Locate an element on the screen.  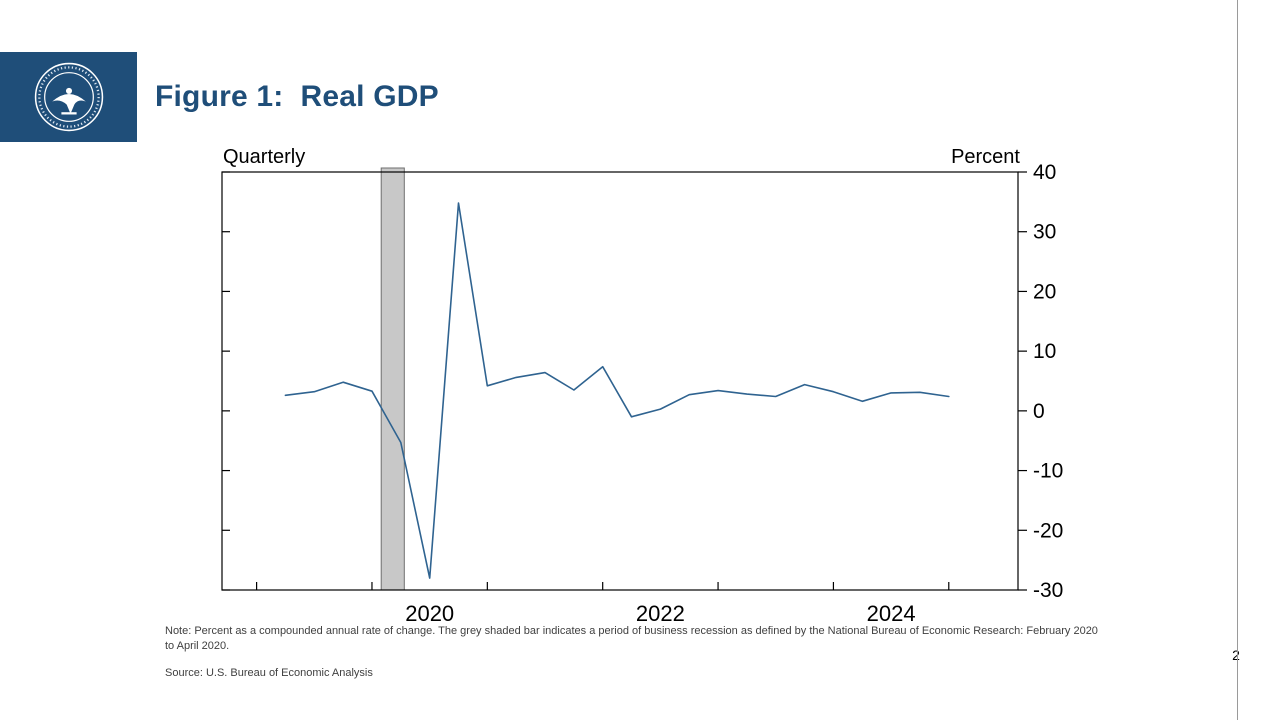
federal-reserve-seal-icon is located at coordinates (68, 97).